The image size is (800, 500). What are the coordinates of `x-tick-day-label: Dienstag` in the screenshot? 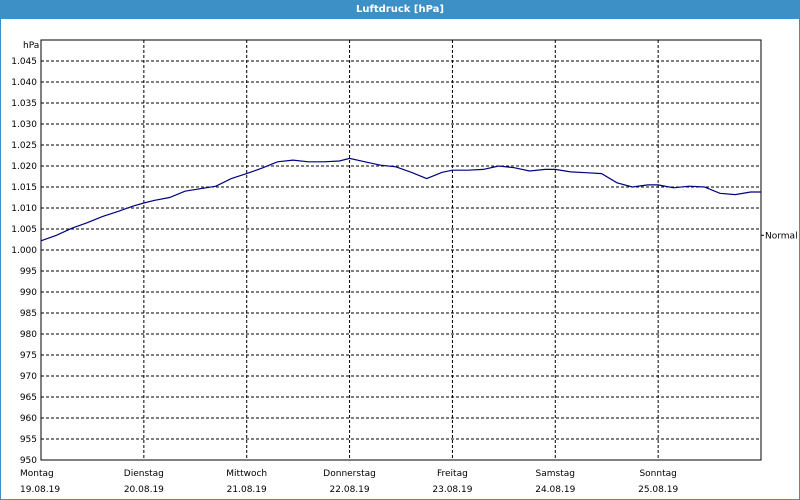 It's located at (144, 474).